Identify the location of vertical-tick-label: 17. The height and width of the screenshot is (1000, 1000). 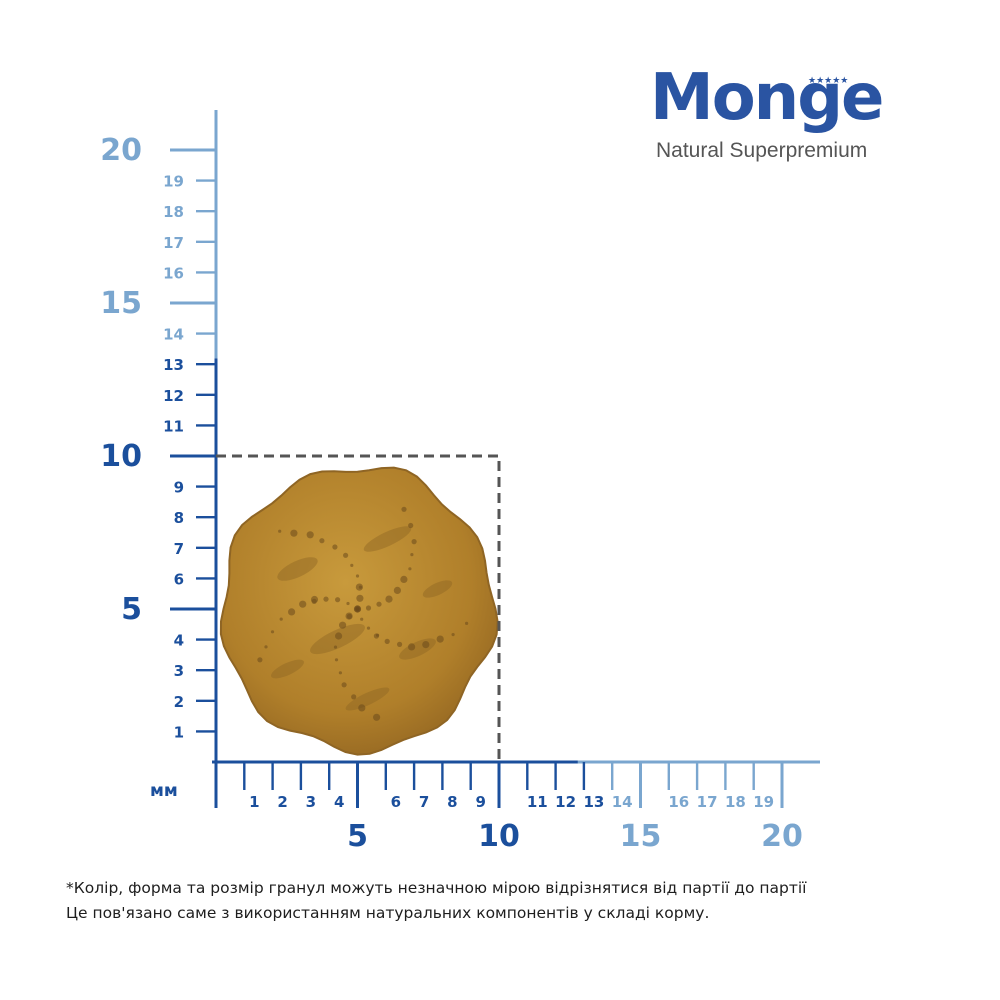
(173, 243).